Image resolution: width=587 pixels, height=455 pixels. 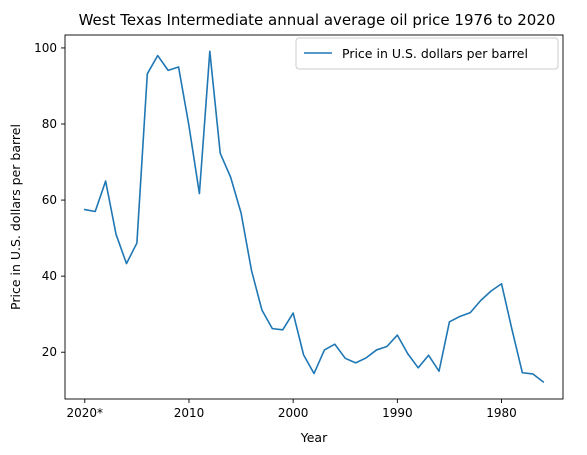 What do you see at coordinates (293, 413) in the screenshot?
I see `x-tick-label: 2000` at bounding box center [293, 413].